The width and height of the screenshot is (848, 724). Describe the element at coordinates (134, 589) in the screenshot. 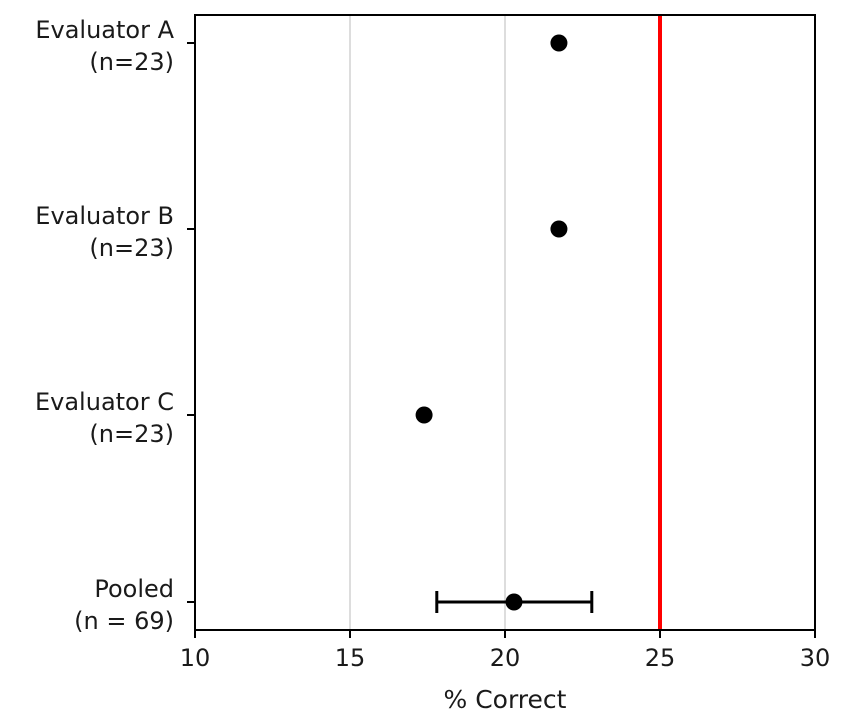

I see `y-tick-label: Pooled` at that location.